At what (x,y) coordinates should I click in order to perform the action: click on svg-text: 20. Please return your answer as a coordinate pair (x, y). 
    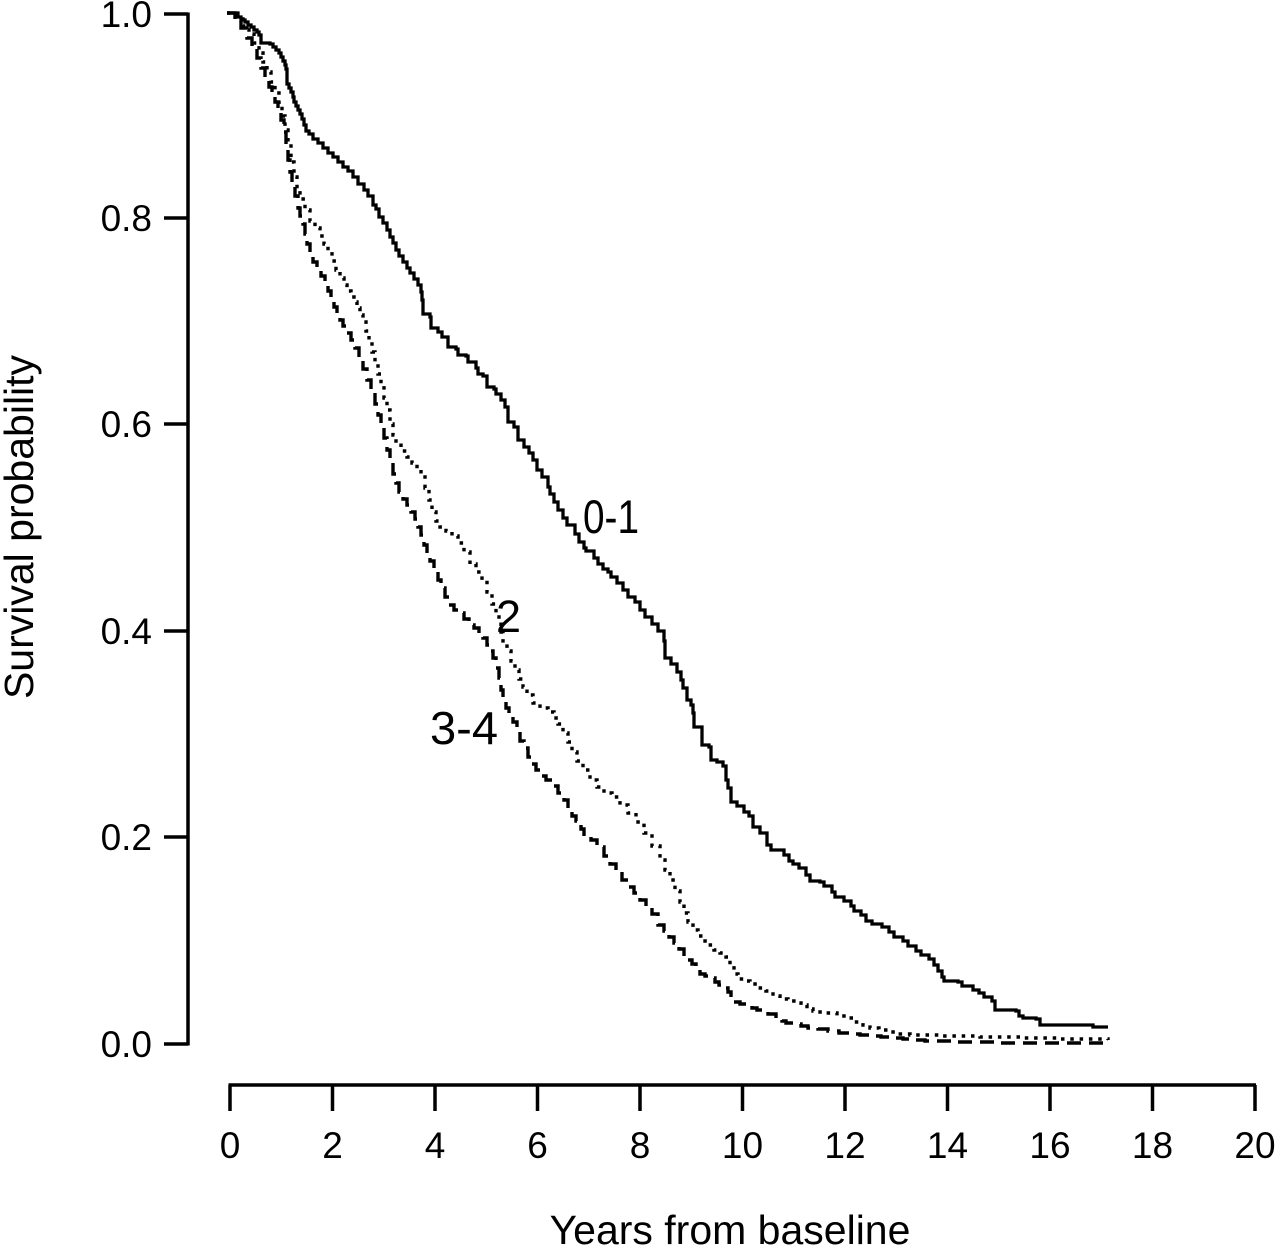
    Looking at the image, I should click on (1254, 1145).